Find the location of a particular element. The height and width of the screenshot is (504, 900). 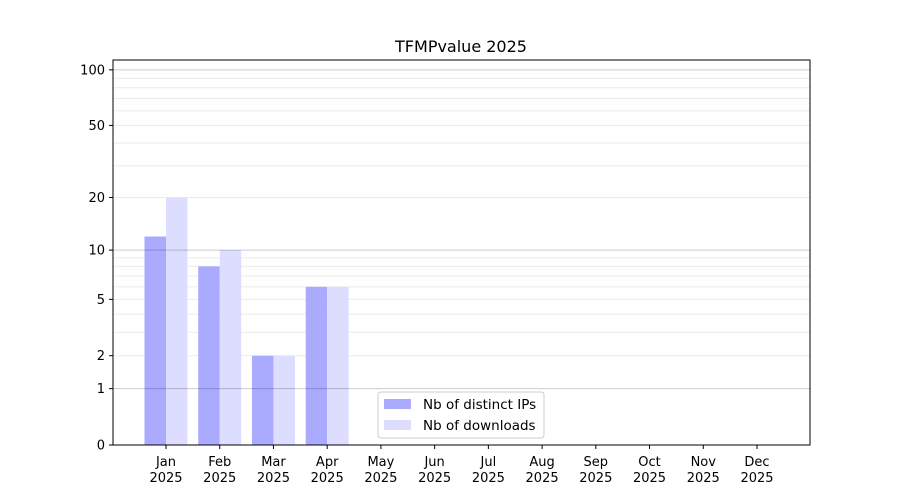

y-tick-label: 20 is located at coordinates (96, 198).